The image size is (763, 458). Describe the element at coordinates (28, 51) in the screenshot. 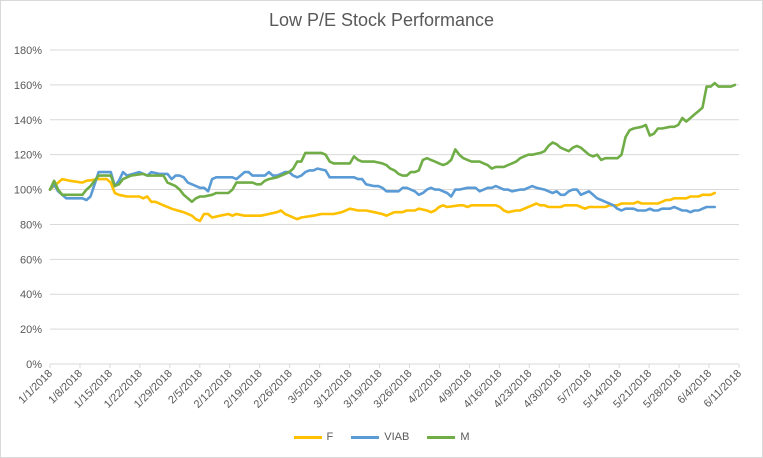

I see `y-tick-label: 180%` at that location.